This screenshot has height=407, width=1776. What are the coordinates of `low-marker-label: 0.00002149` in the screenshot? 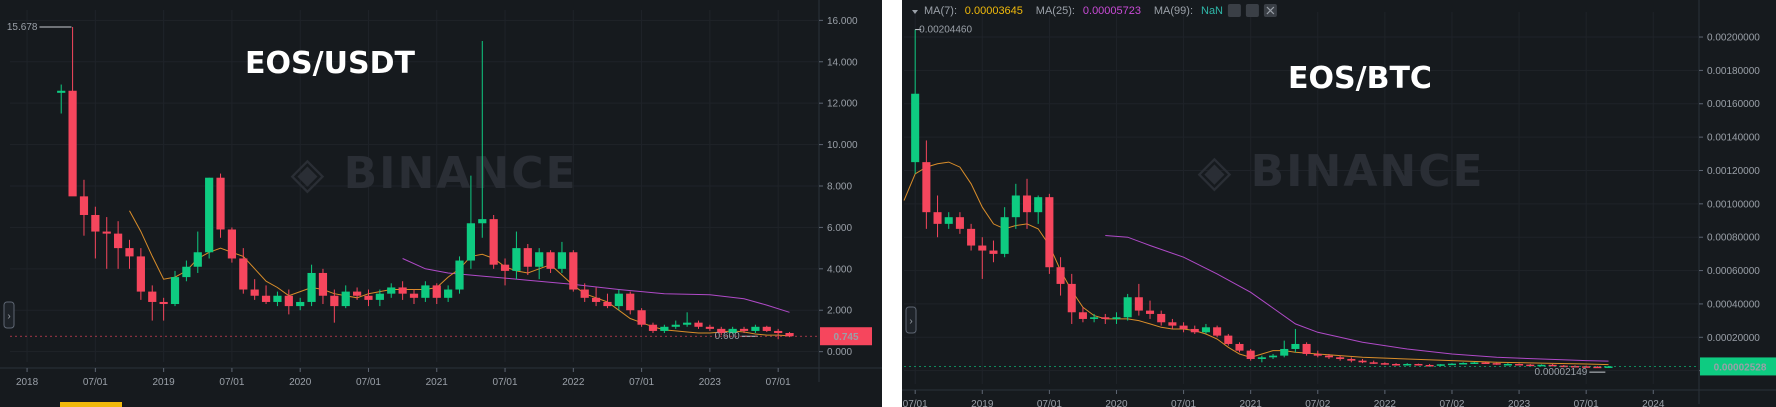 It's located at (1561, 372).